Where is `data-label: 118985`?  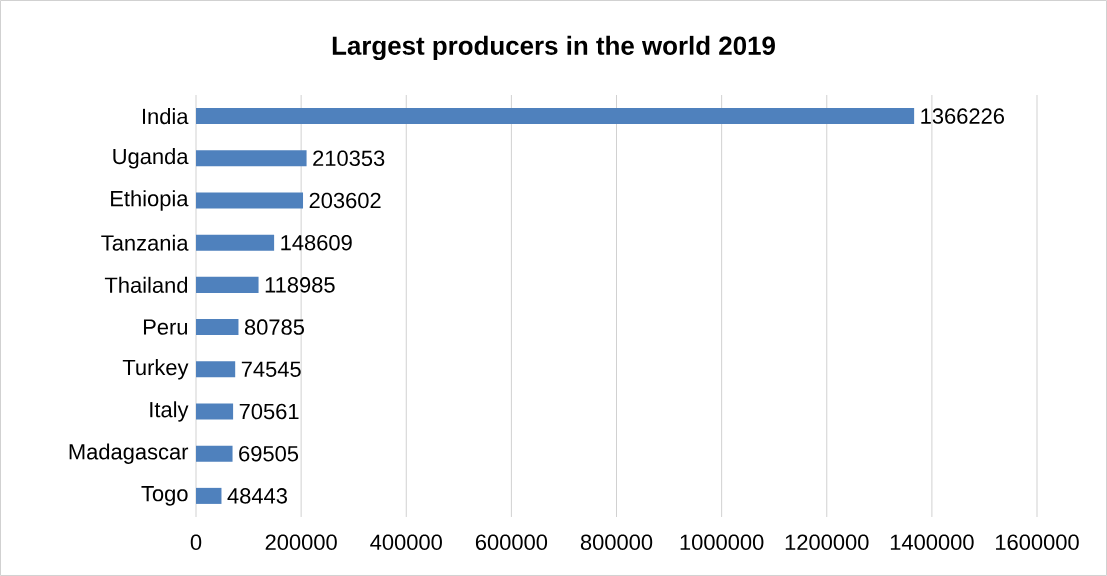
data-label: 118985 is located at coordinates (300, 285).